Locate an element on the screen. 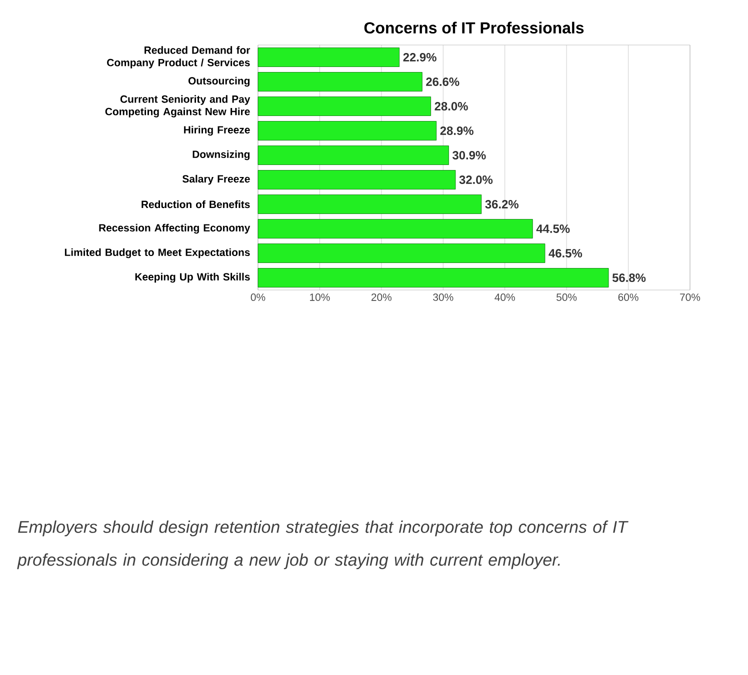  data-label: 30.9% is located at coordinates (469, 155).